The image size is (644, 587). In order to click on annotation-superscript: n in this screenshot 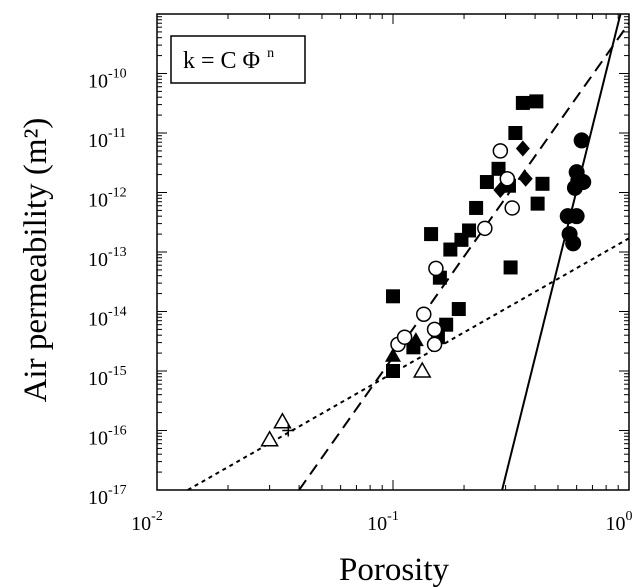, I will do `click(270, 53)`.